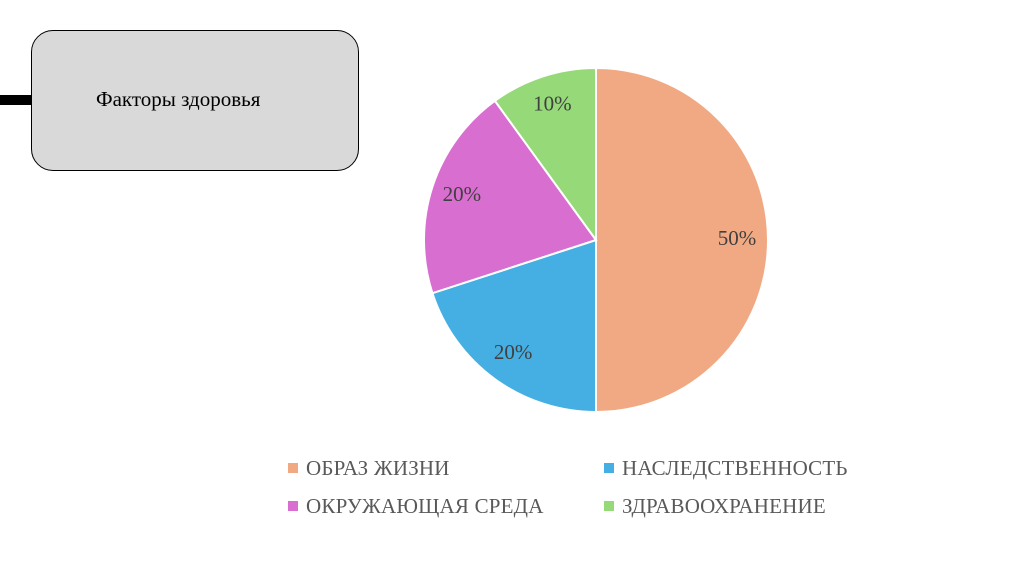 Image resolution: width=1024 pixels, height=576 pixels. I want to click on legend-swatch-heredity, so click(609, 468).